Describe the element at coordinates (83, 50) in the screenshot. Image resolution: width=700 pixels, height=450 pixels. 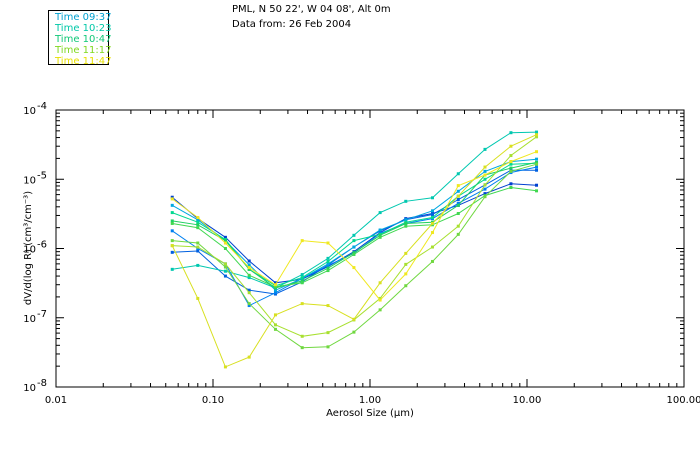
I see `legend-item-1117: Time 11:17` at that location.